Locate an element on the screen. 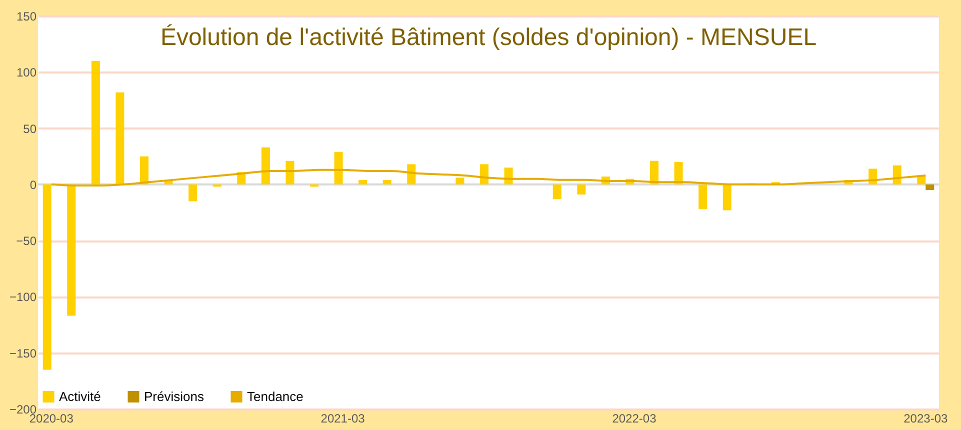 Image resolution: width=961 pixels, height=430 pixels. y-tick-label: −100 is located at coordinates (23, 297).